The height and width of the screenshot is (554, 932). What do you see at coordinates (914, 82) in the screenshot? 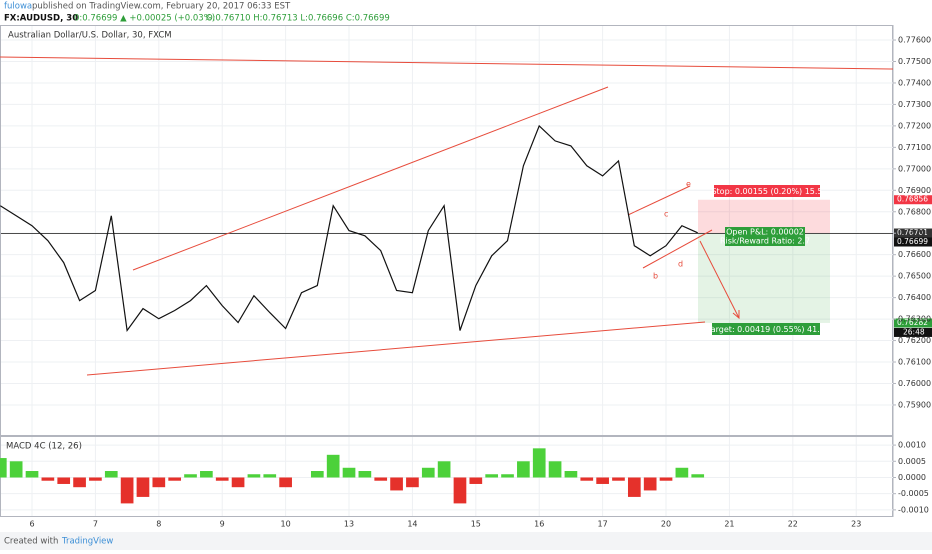
I see `y-tick-label: 0.77400` at bounding box center [914, 82].